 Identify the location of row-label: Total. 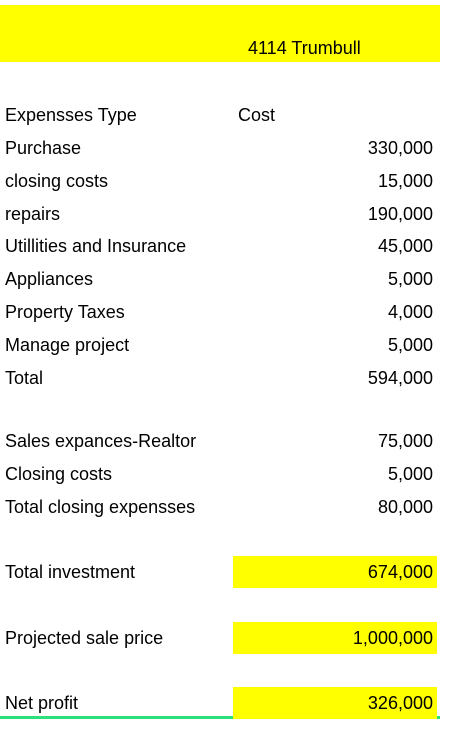
(24, 377).